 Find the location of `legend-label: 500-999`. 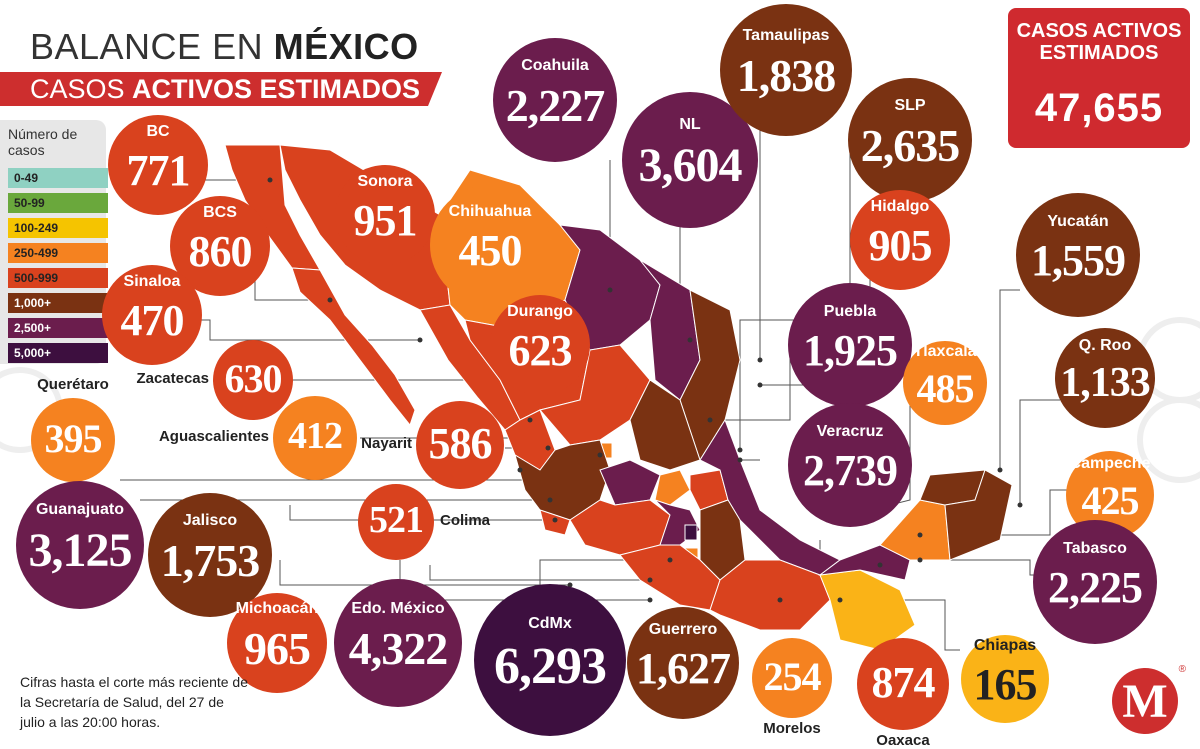

legend-label: 500-999 is located at coordinates (36, 278).